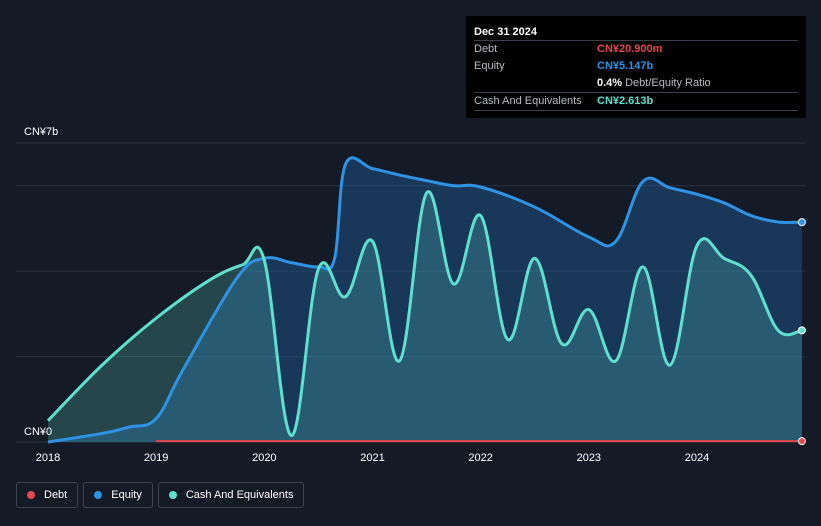 The height and width of the screenshot is (526, 821). What do you see at coordinates (264, 458) in the screenshot?
I see `x-tick-label: 2020` at bounding box center [264, 458].